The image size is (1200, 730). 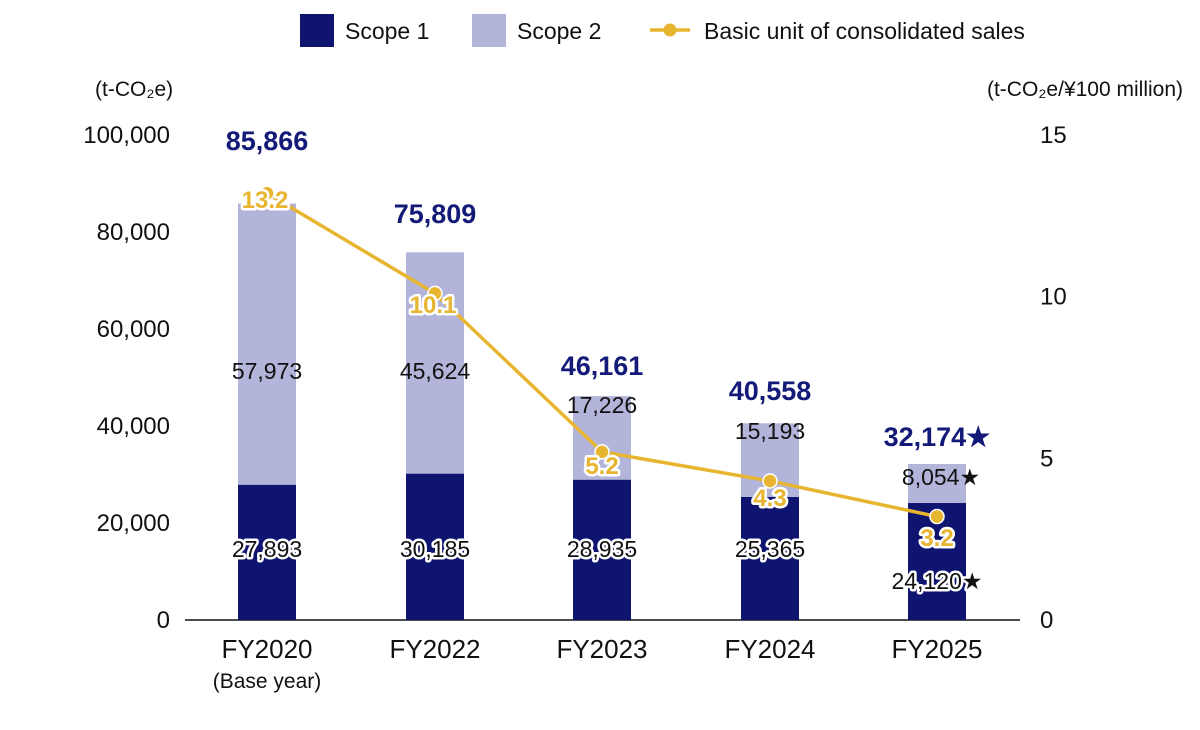 What do you see at coordinates (941, 477) in the screenshot?
I see `scope2-value-label: 8,054★` at bounding box center [941, 477].